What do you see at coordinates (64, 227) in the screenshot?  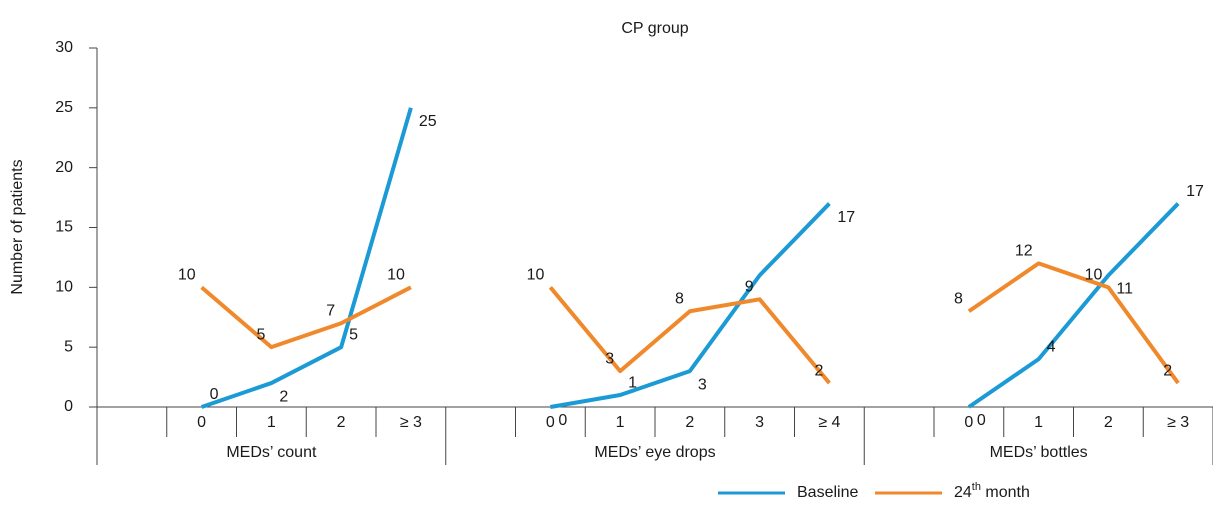 I see `y-tick-label: 15` at bounding box center [64, 227].